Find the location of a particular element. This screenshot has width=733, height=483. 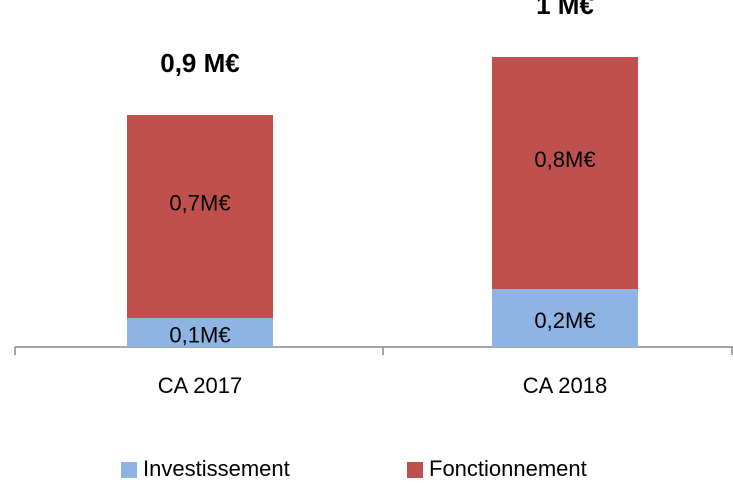

data-label: 0,7M€ is located at coordinates (199, 202).